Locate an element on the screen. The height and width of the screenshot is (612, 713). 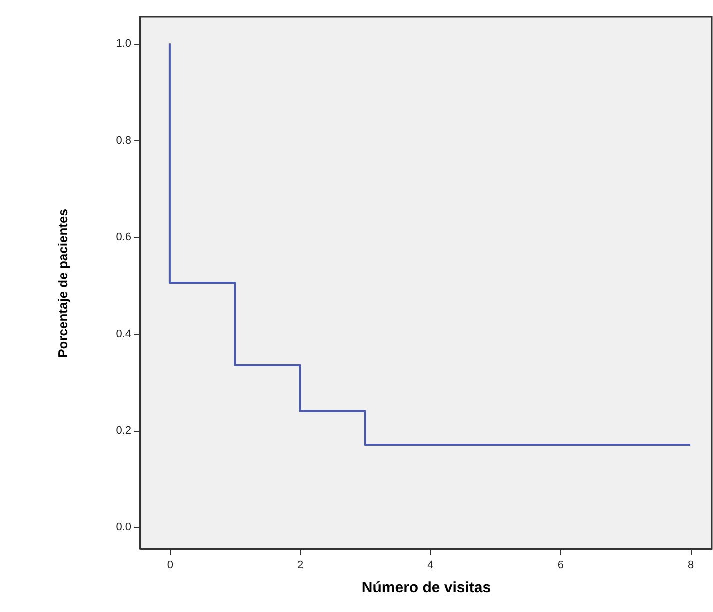
y-tick-label: 0.8 is located at coordinates (124, 140).